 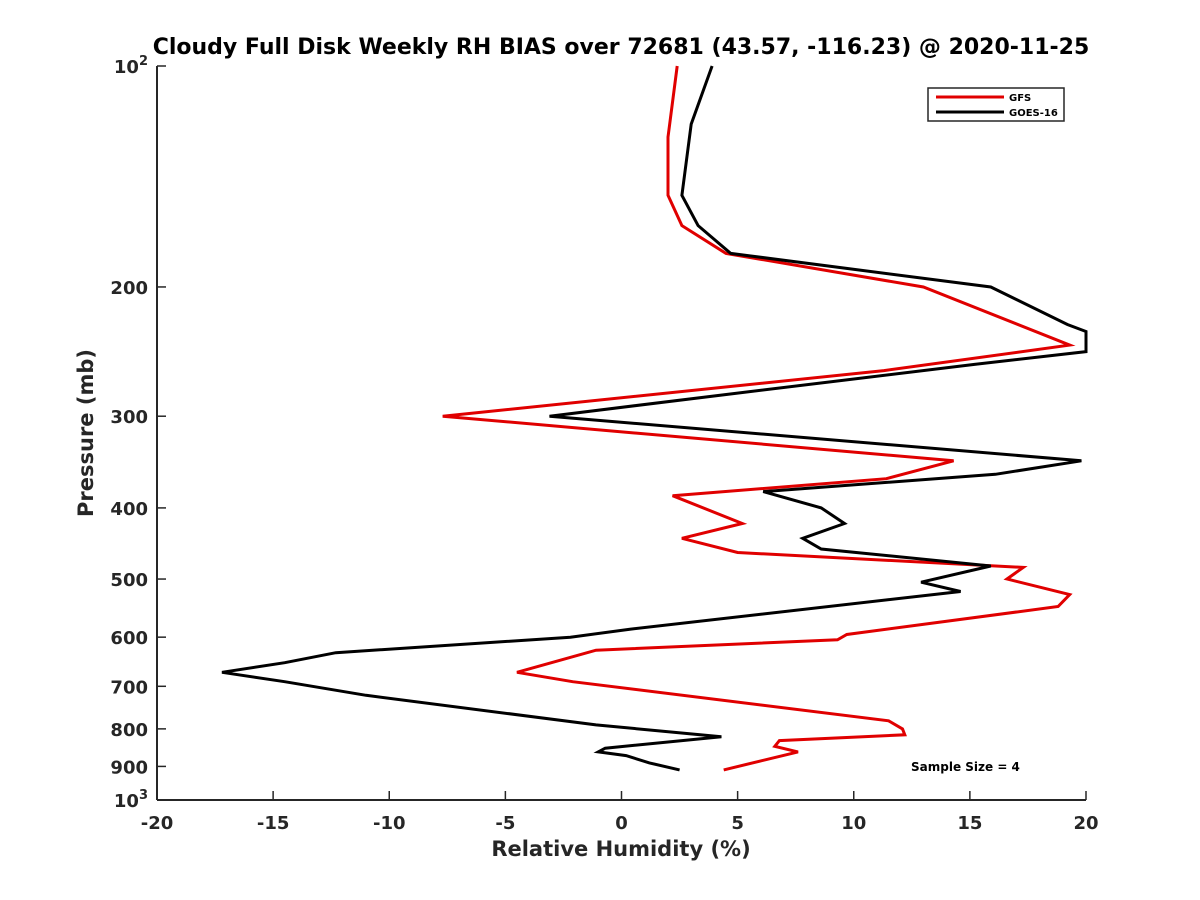 I want to click on x-tick-label: 5, so click(x=737, y=823).